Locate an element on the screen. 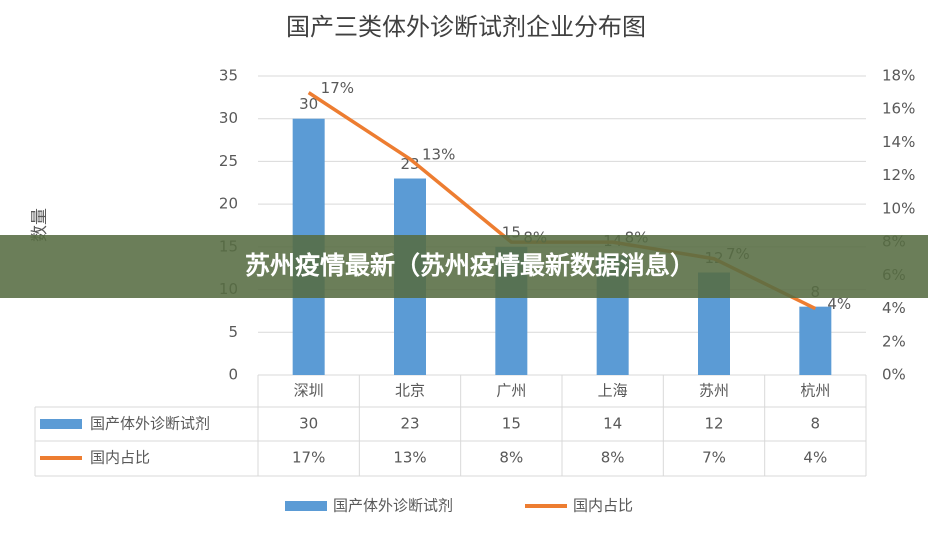  y-axis-label: 数量 is located at coordinates (40, 225).